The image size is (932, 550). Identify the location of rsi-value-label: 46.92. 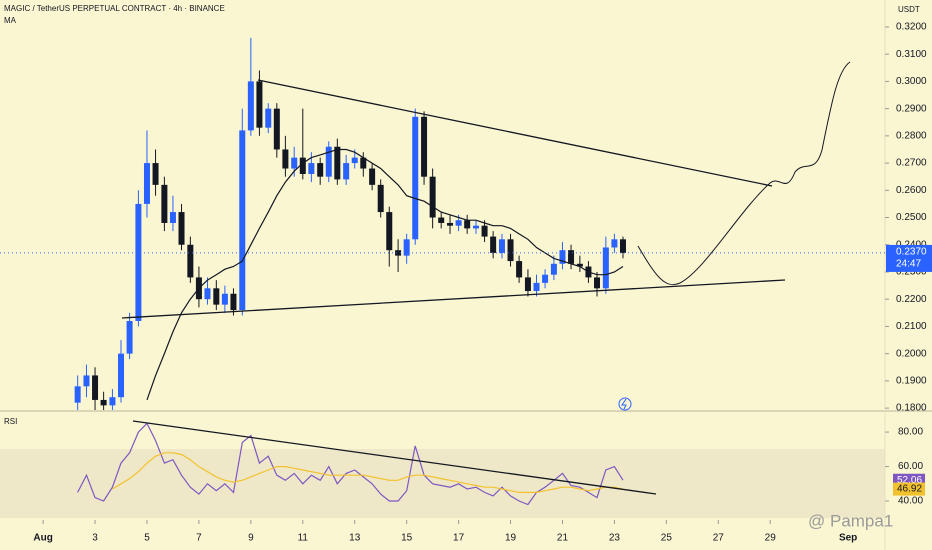
(909, 489).